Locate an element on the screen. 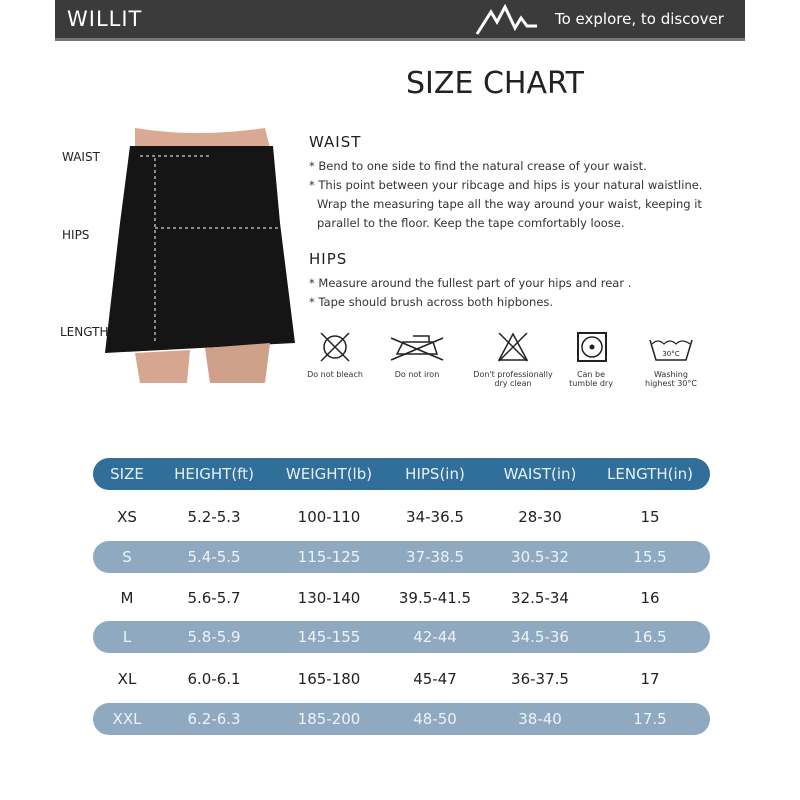 This screenshot has height=800, width=800. column-header: HIPS(in) is located at coordinates (435, 474).